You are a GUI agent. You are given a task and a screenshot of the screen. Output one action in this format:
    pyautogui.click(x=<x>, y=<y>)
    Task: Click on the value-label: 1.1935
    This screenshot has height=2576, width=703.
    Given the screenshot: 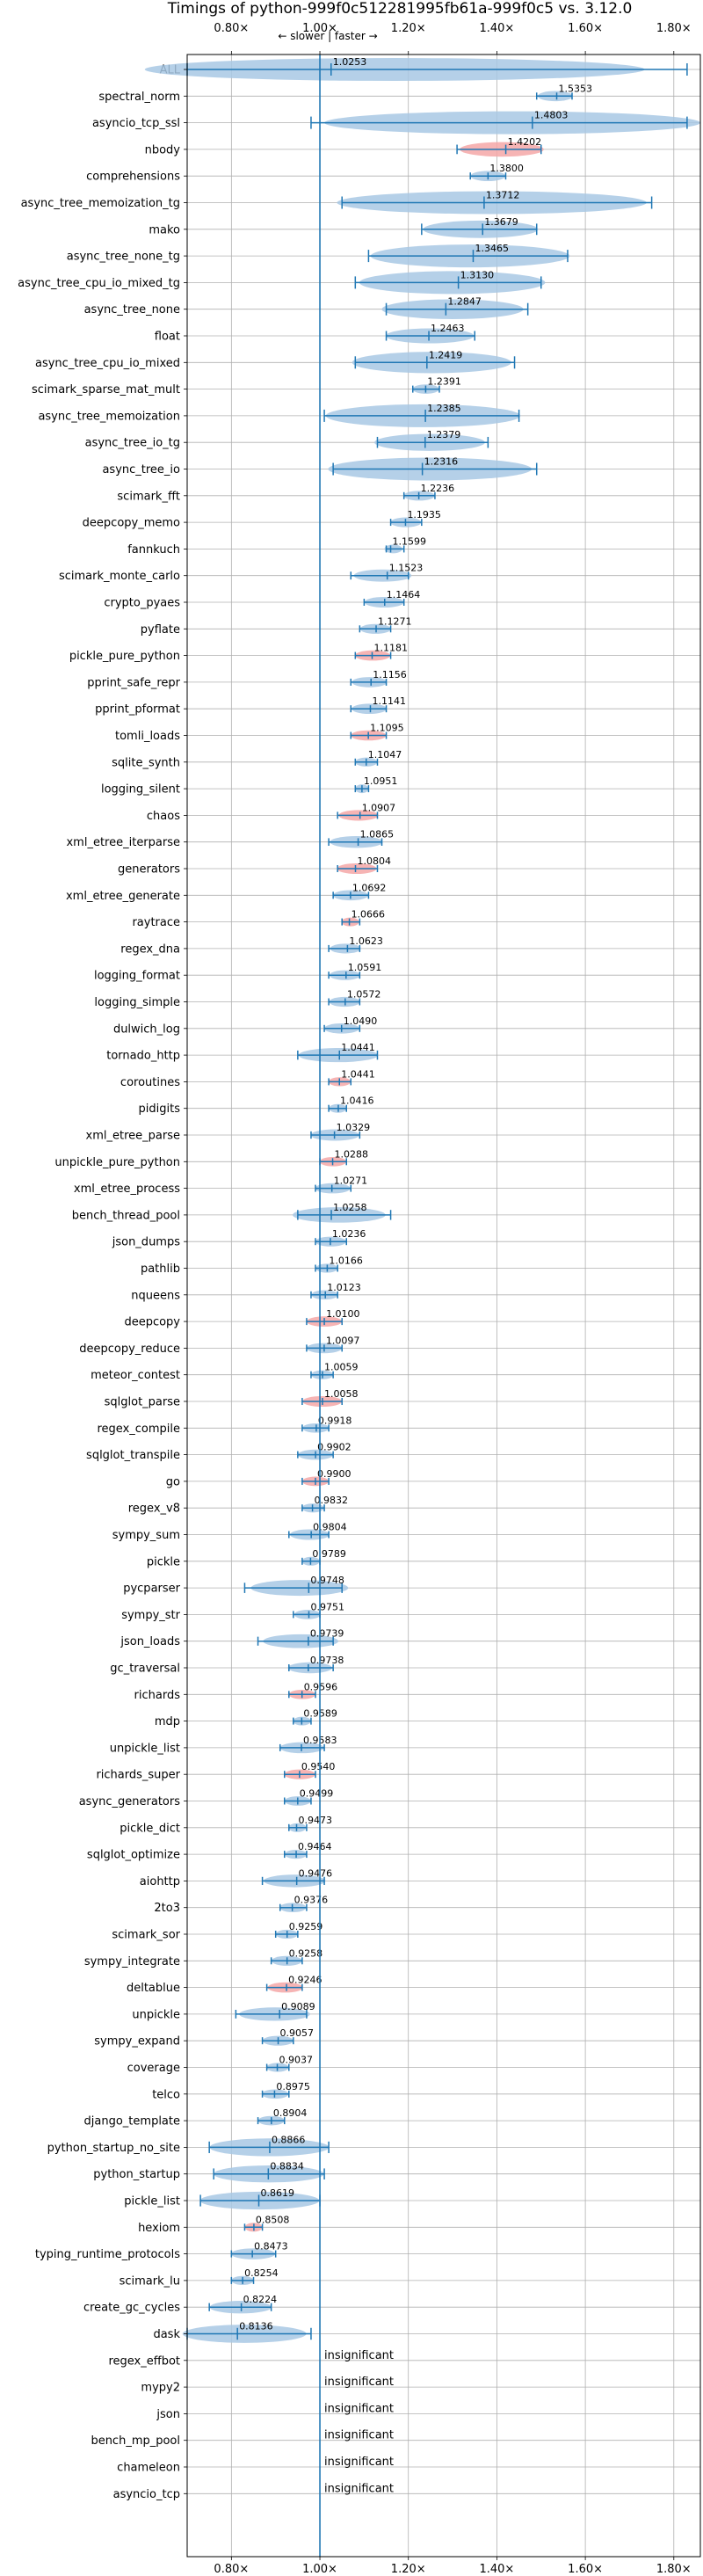 What is the action you would take?
    pyautogui.click(x=424, y=514)
    